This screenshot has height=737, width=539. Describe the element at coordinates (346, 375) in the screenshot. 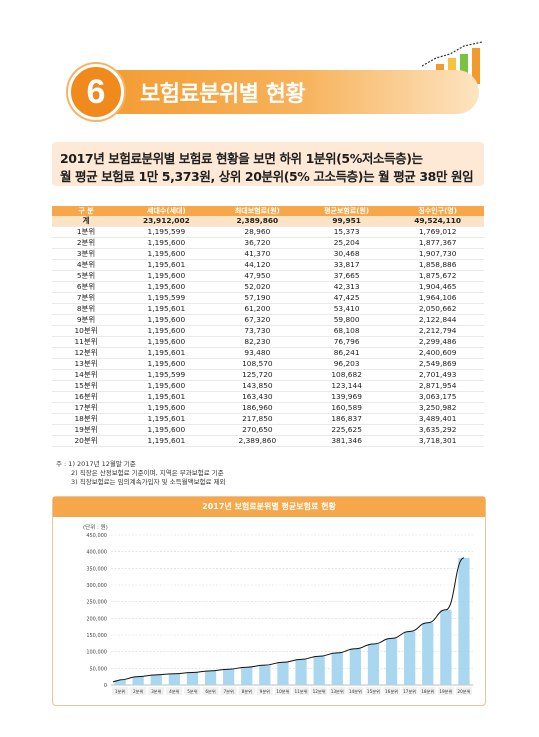

I see `table-cell: 108,682` at that location.